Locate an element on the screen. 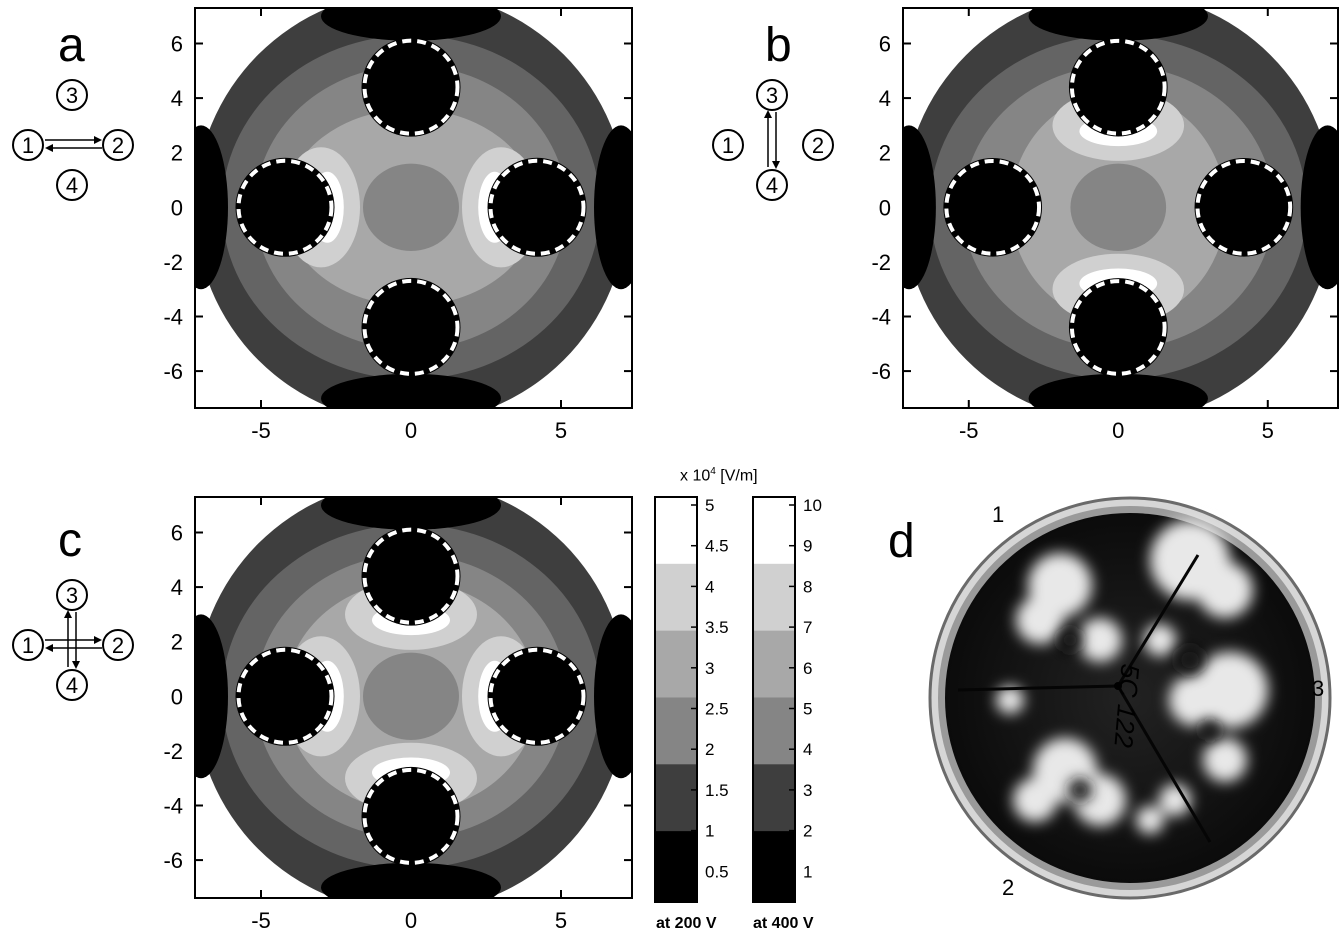 The image size is (1342, 941). colorbar-tick-label: 6 is located at coordinates (807, 668).